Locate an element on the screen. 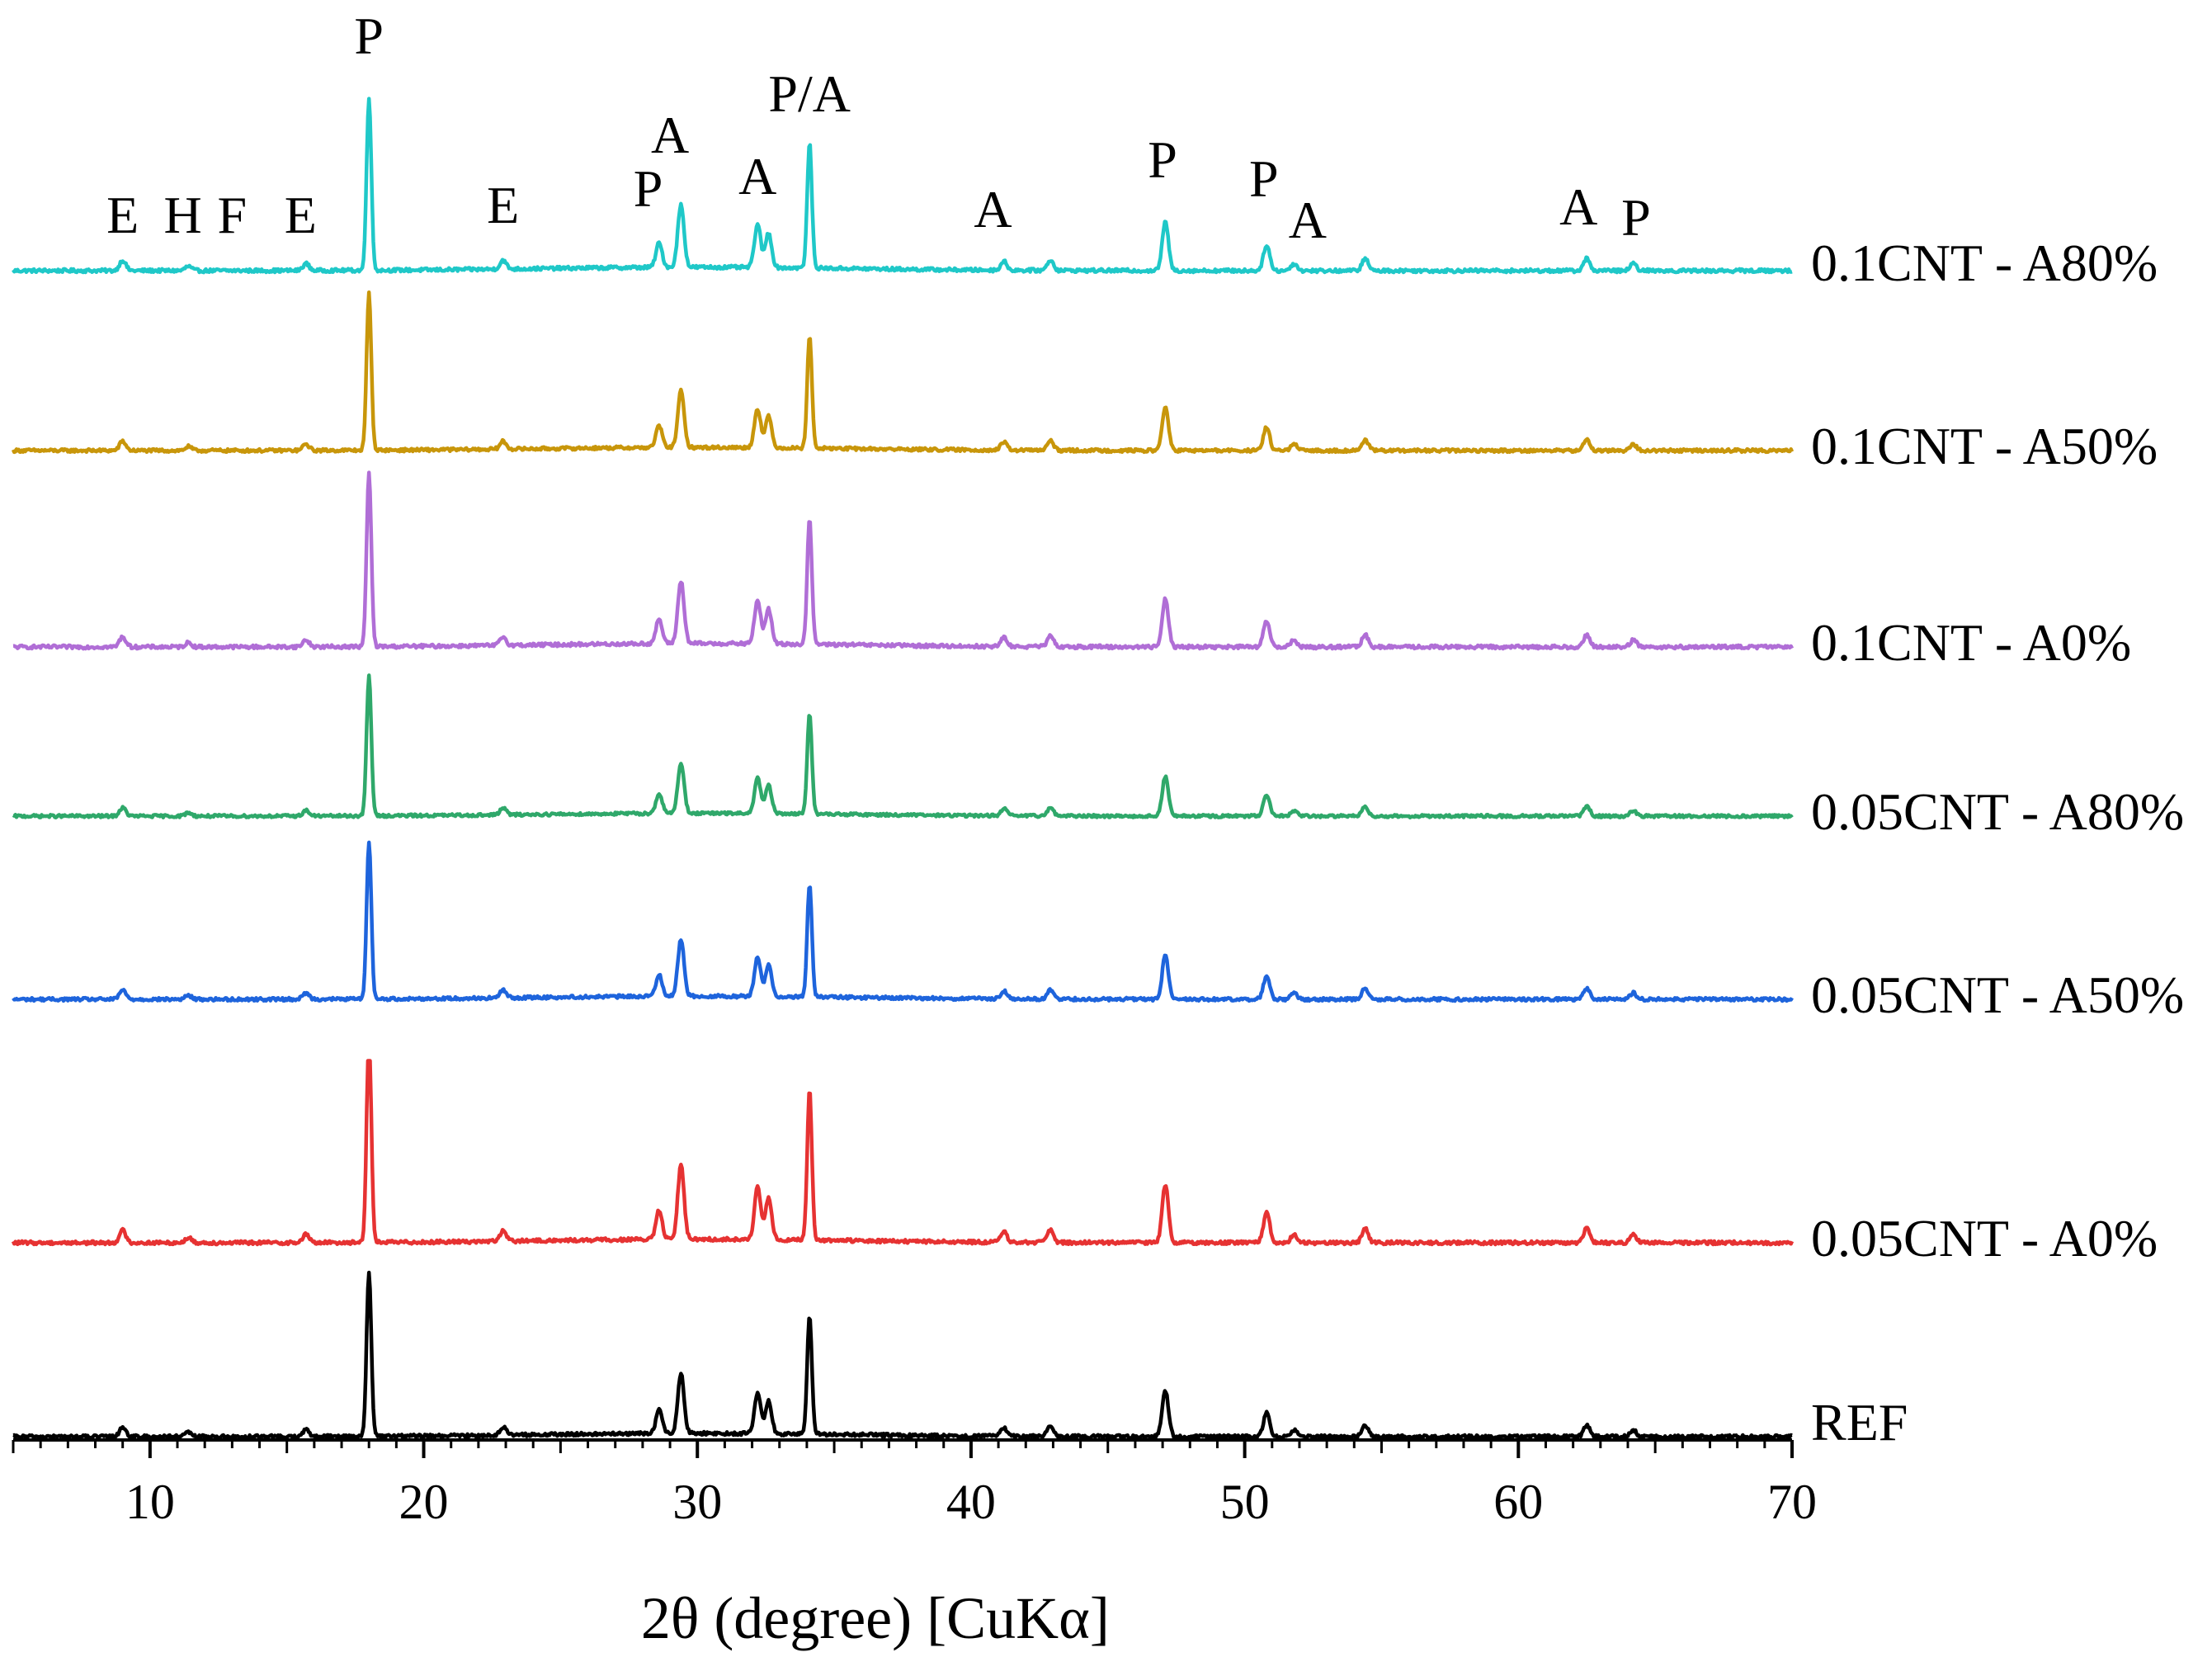  x-tick-label: 50 is located at coordinates (1245, 1502).